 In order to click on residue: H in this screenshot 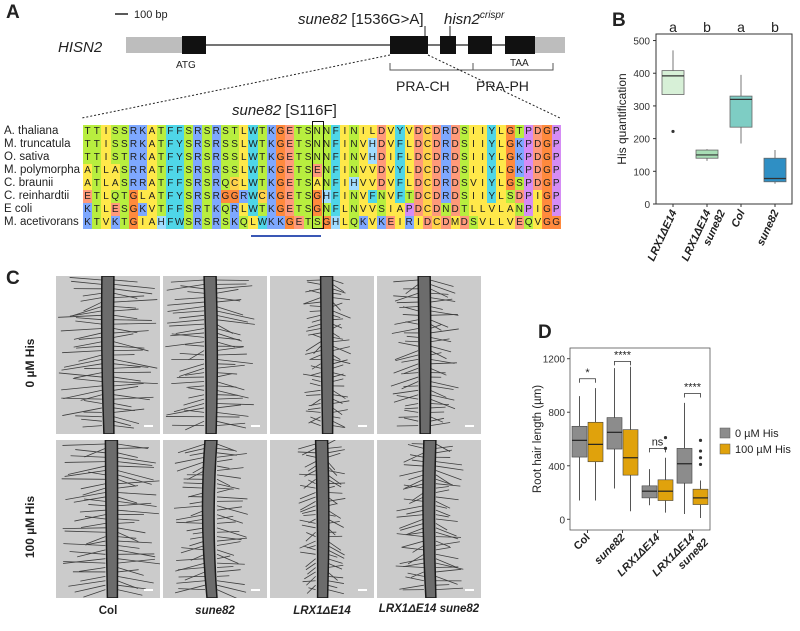, I will do `click(161, 222)`.